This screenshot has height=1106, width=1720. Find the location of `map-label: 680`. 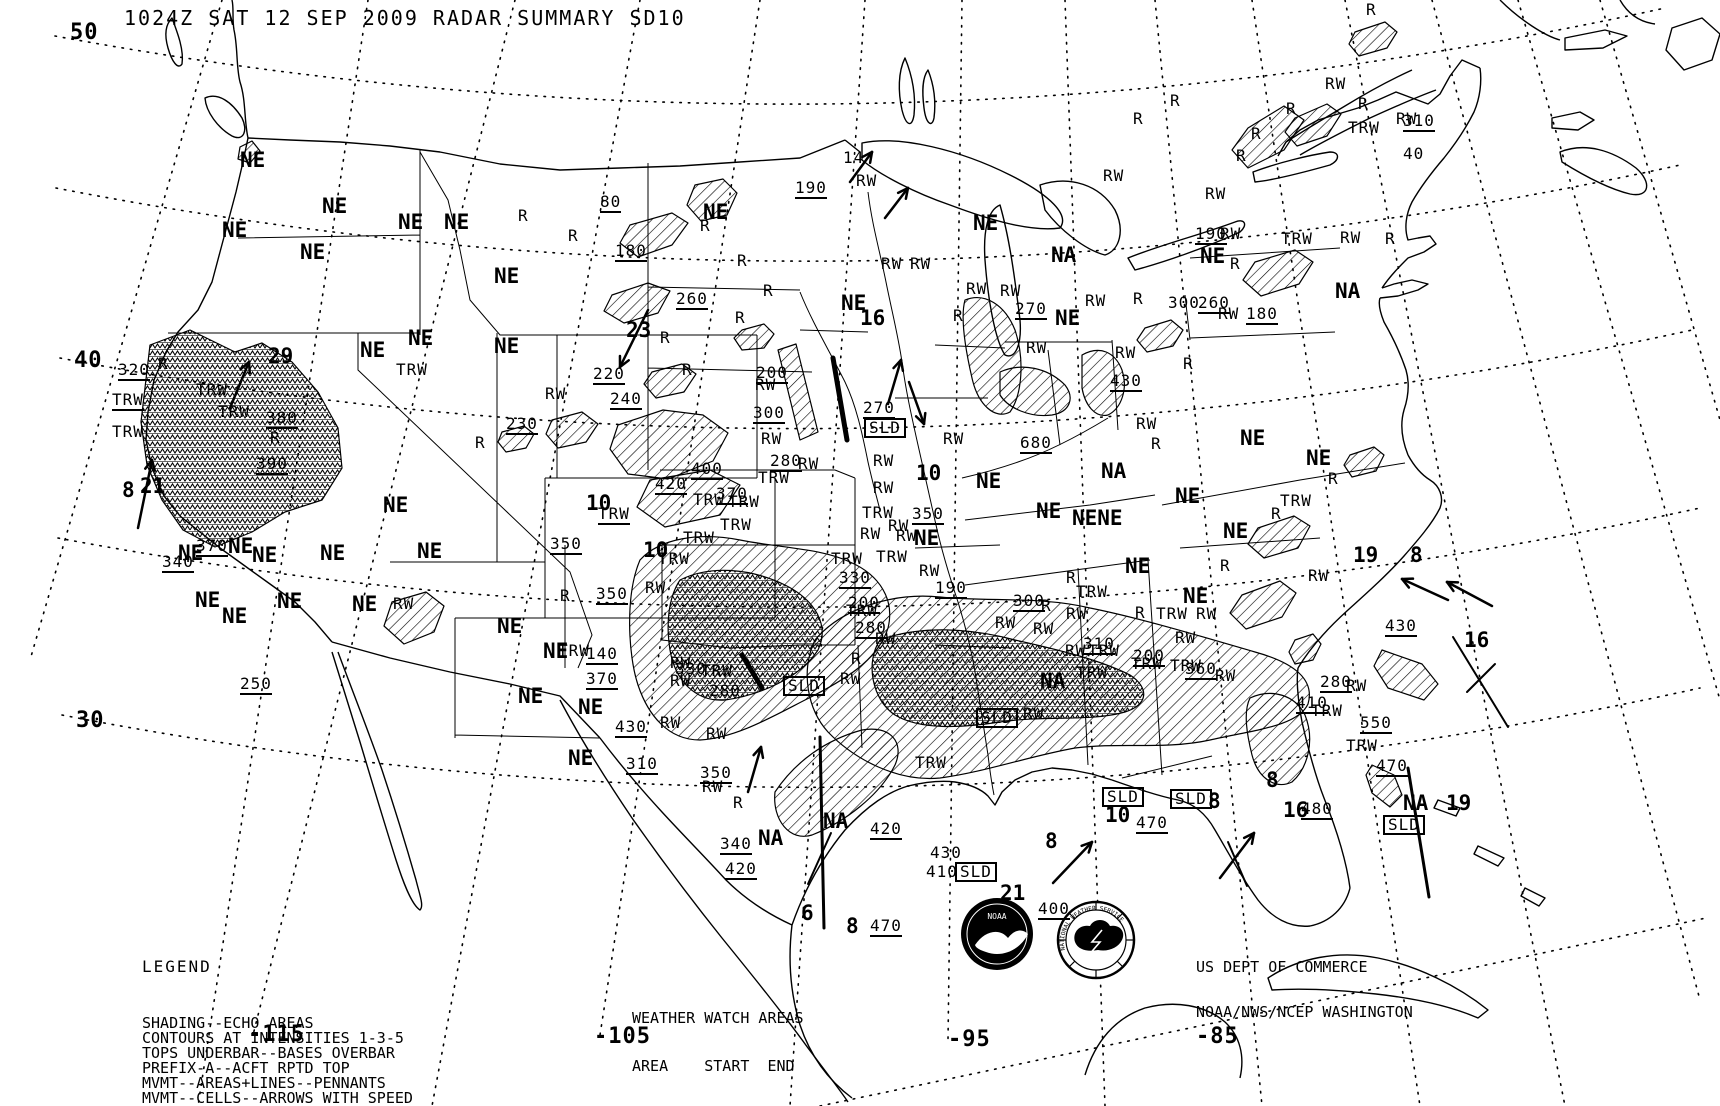

map-label: 680 is located at coordinates (1036, 443).